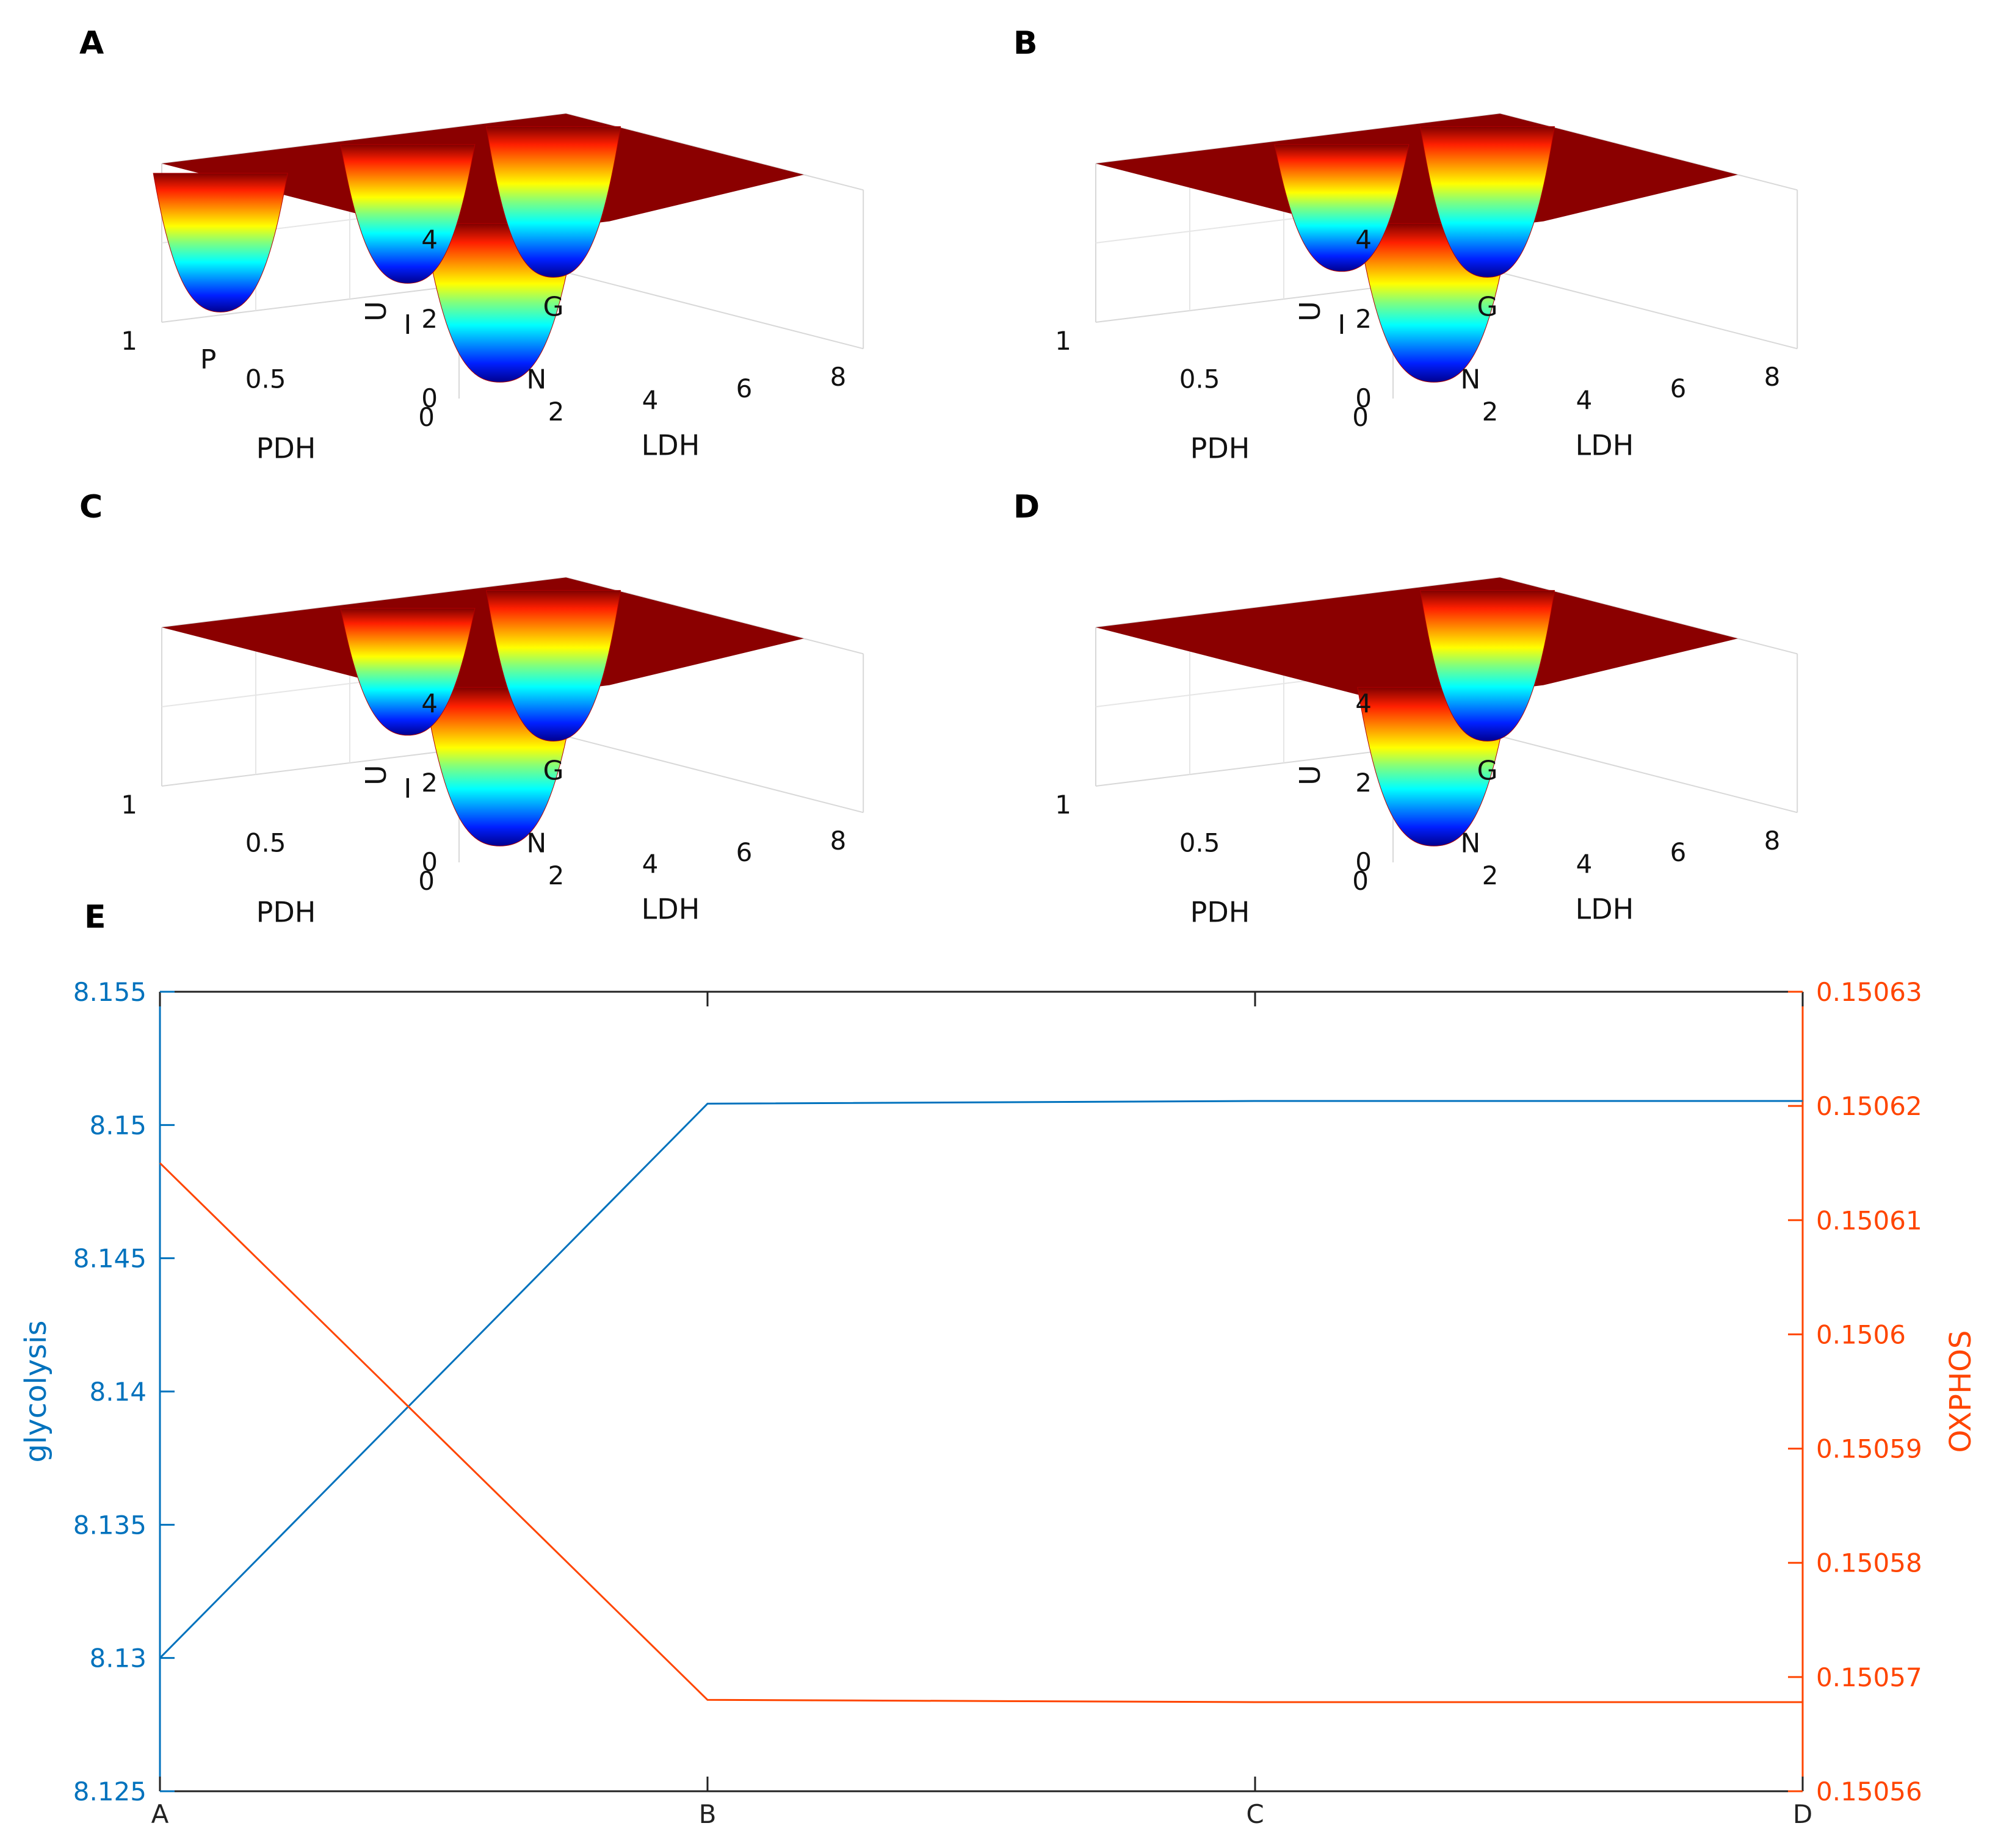 The width and height of the screenshot is (1998, 1848). I want to click on panel-letter: B, so click(1025, 43).